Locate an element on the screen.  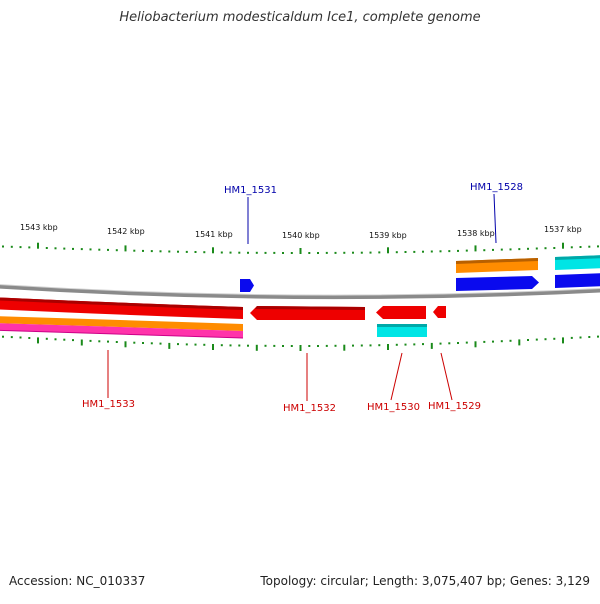
genome-backbone is located at coordinates (300, 292).